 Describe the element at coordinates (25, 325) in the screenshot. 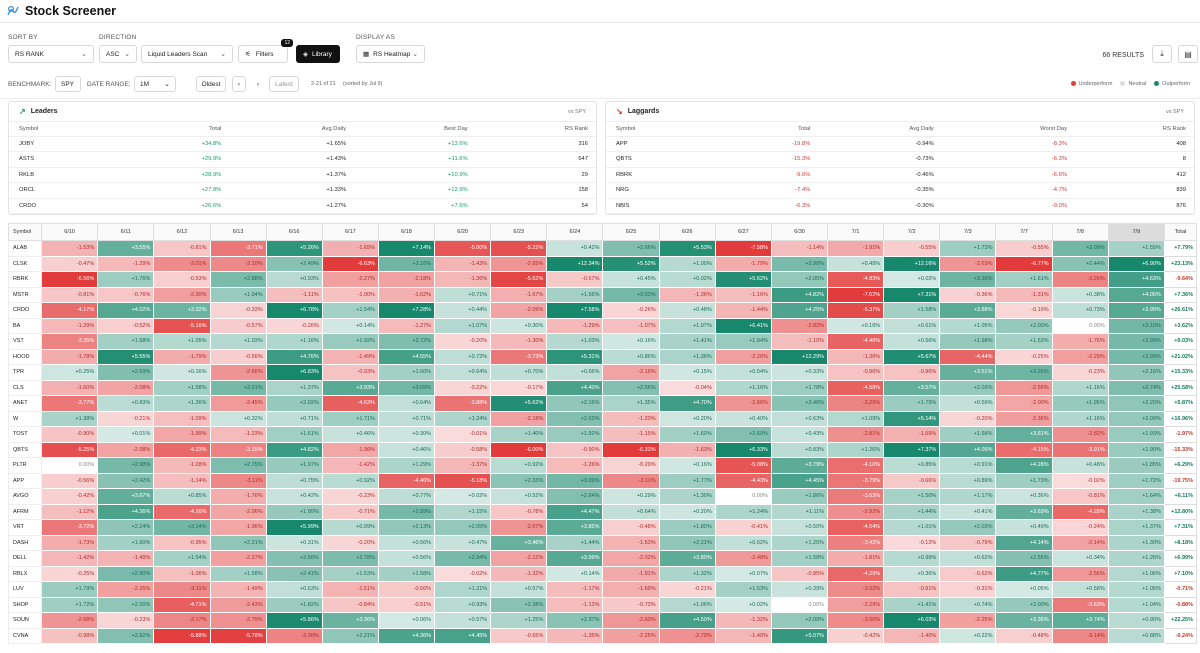

I see `heatmap-symbol: BA` at that location.